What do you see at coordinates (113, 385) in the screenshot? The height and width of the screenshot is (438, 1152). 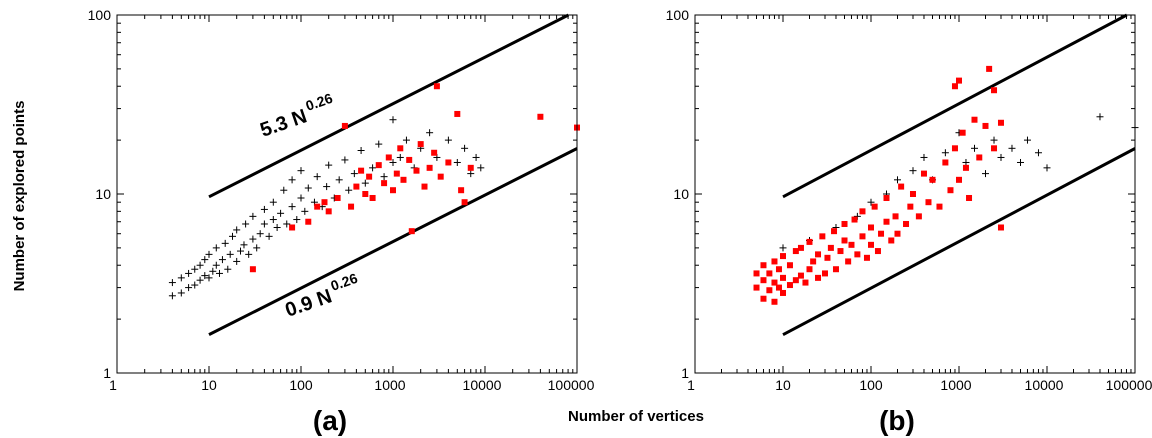 I see `panel-a-x-tick-label: 1` at bounding box center [113, 385].